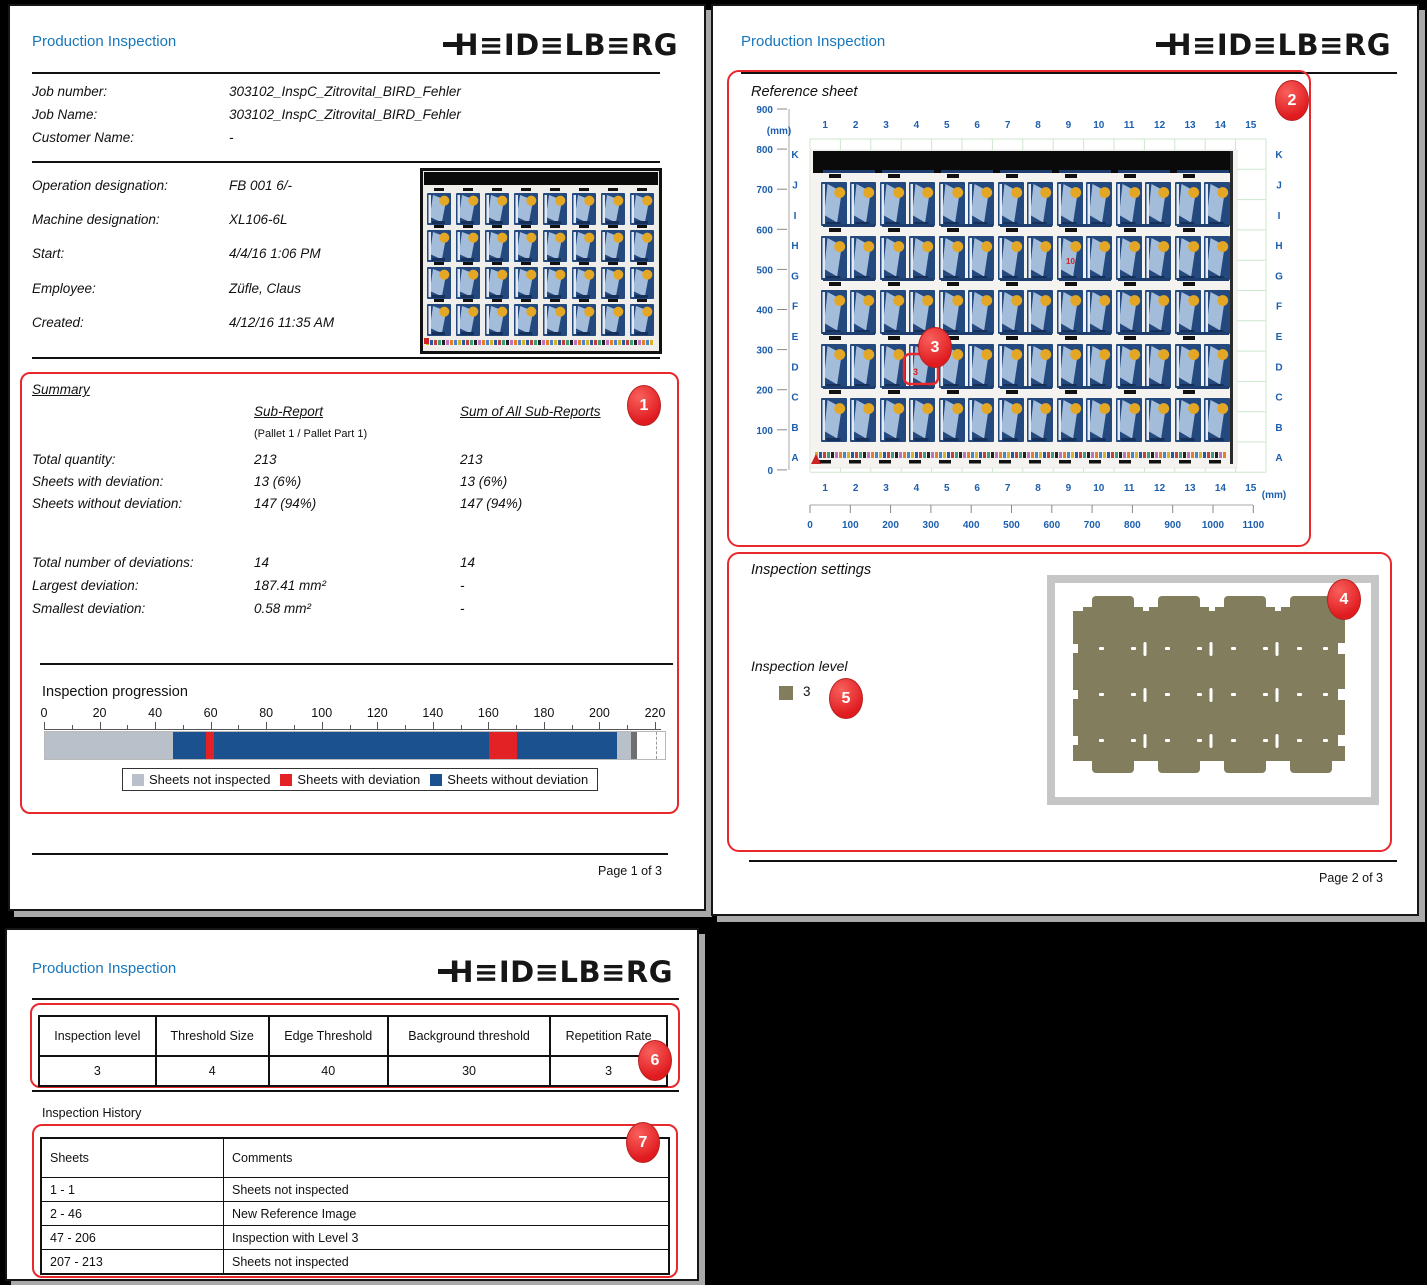 This screenshot has height=1285, width=1427. I want to click on axis-tick-label: 180, so click(544, 713).